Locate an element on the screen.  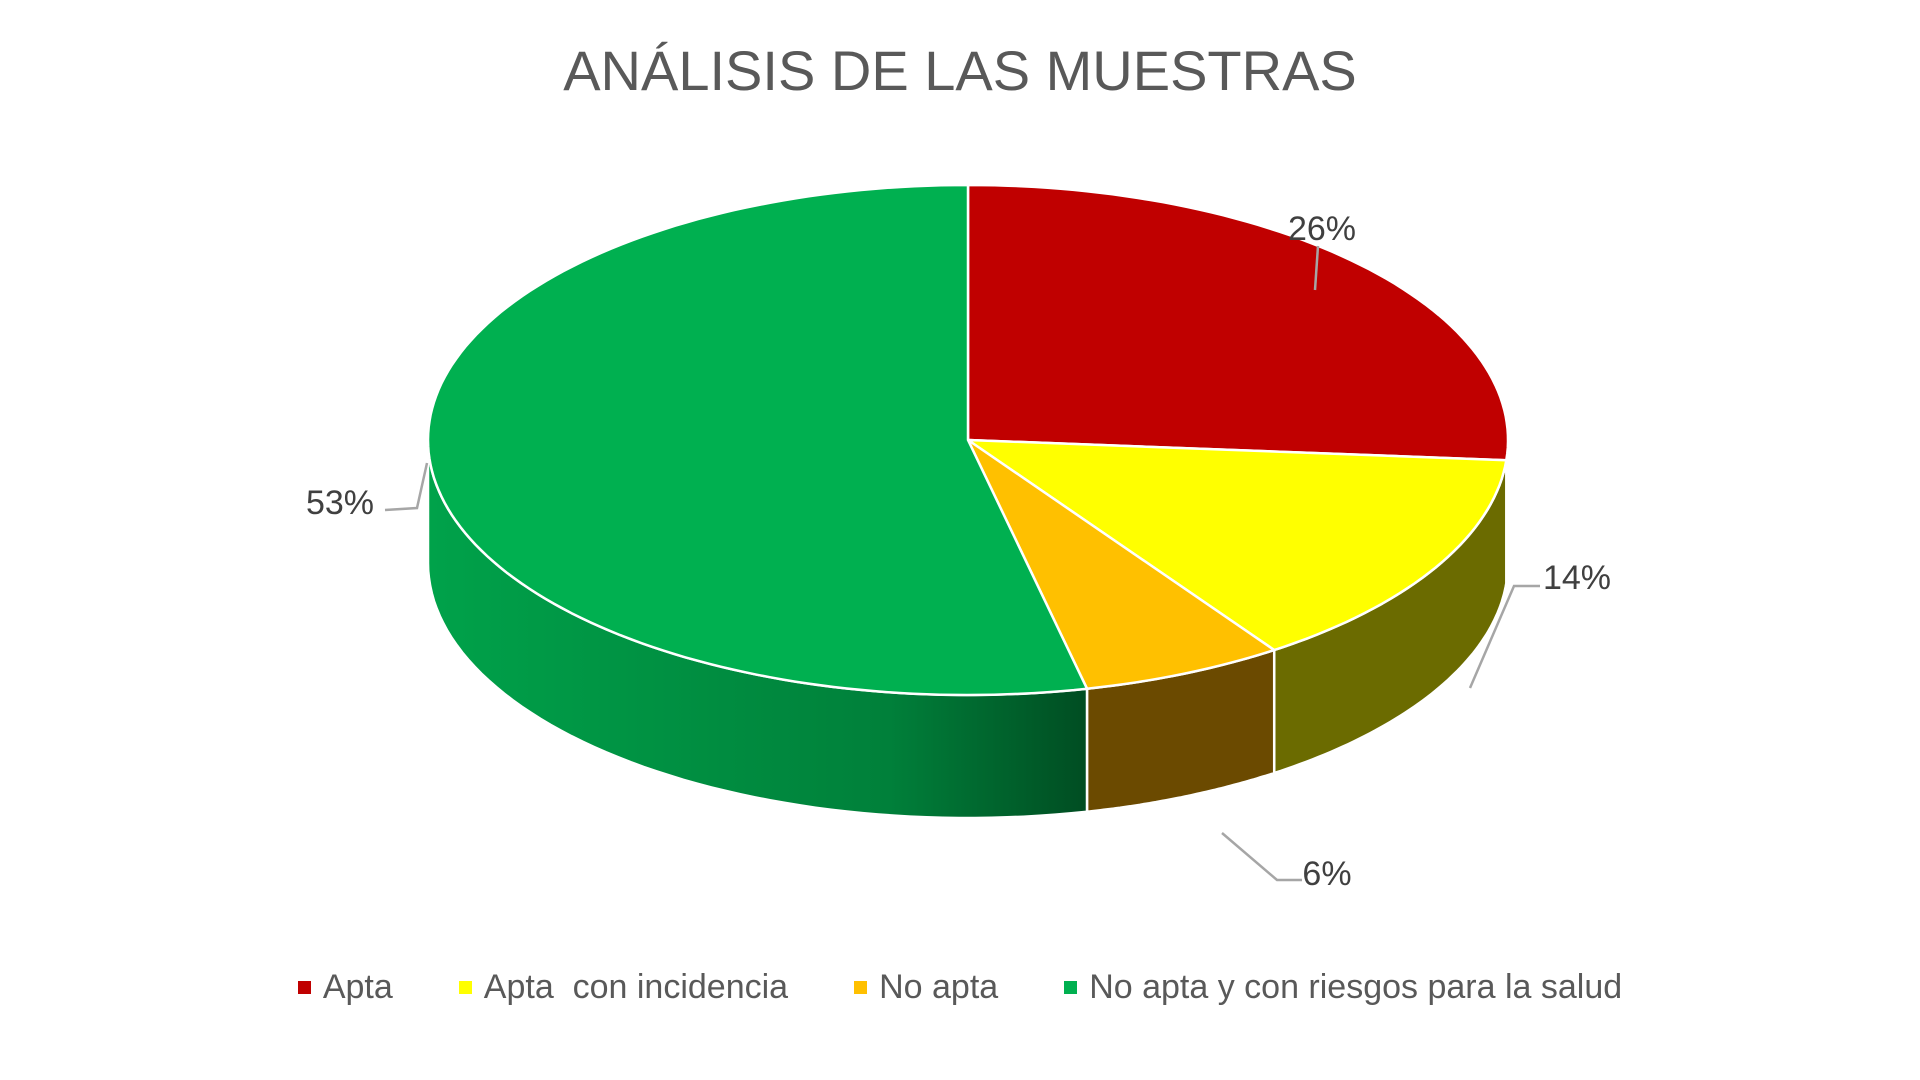
legend-label-no-apta: No apta is located at coordinates (939, 987).